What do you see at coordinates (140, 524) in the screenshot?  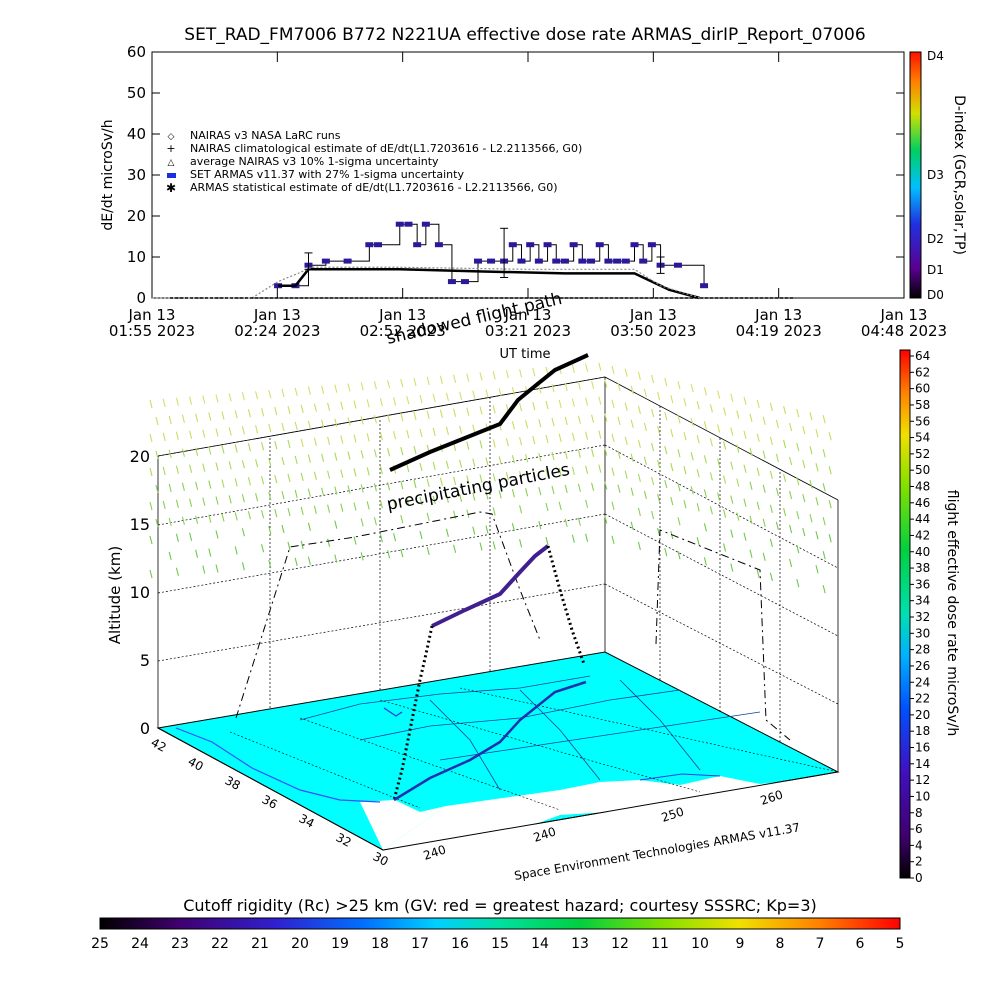 I see `altitude-tick-label: 15` at bounding box center [140, 524].